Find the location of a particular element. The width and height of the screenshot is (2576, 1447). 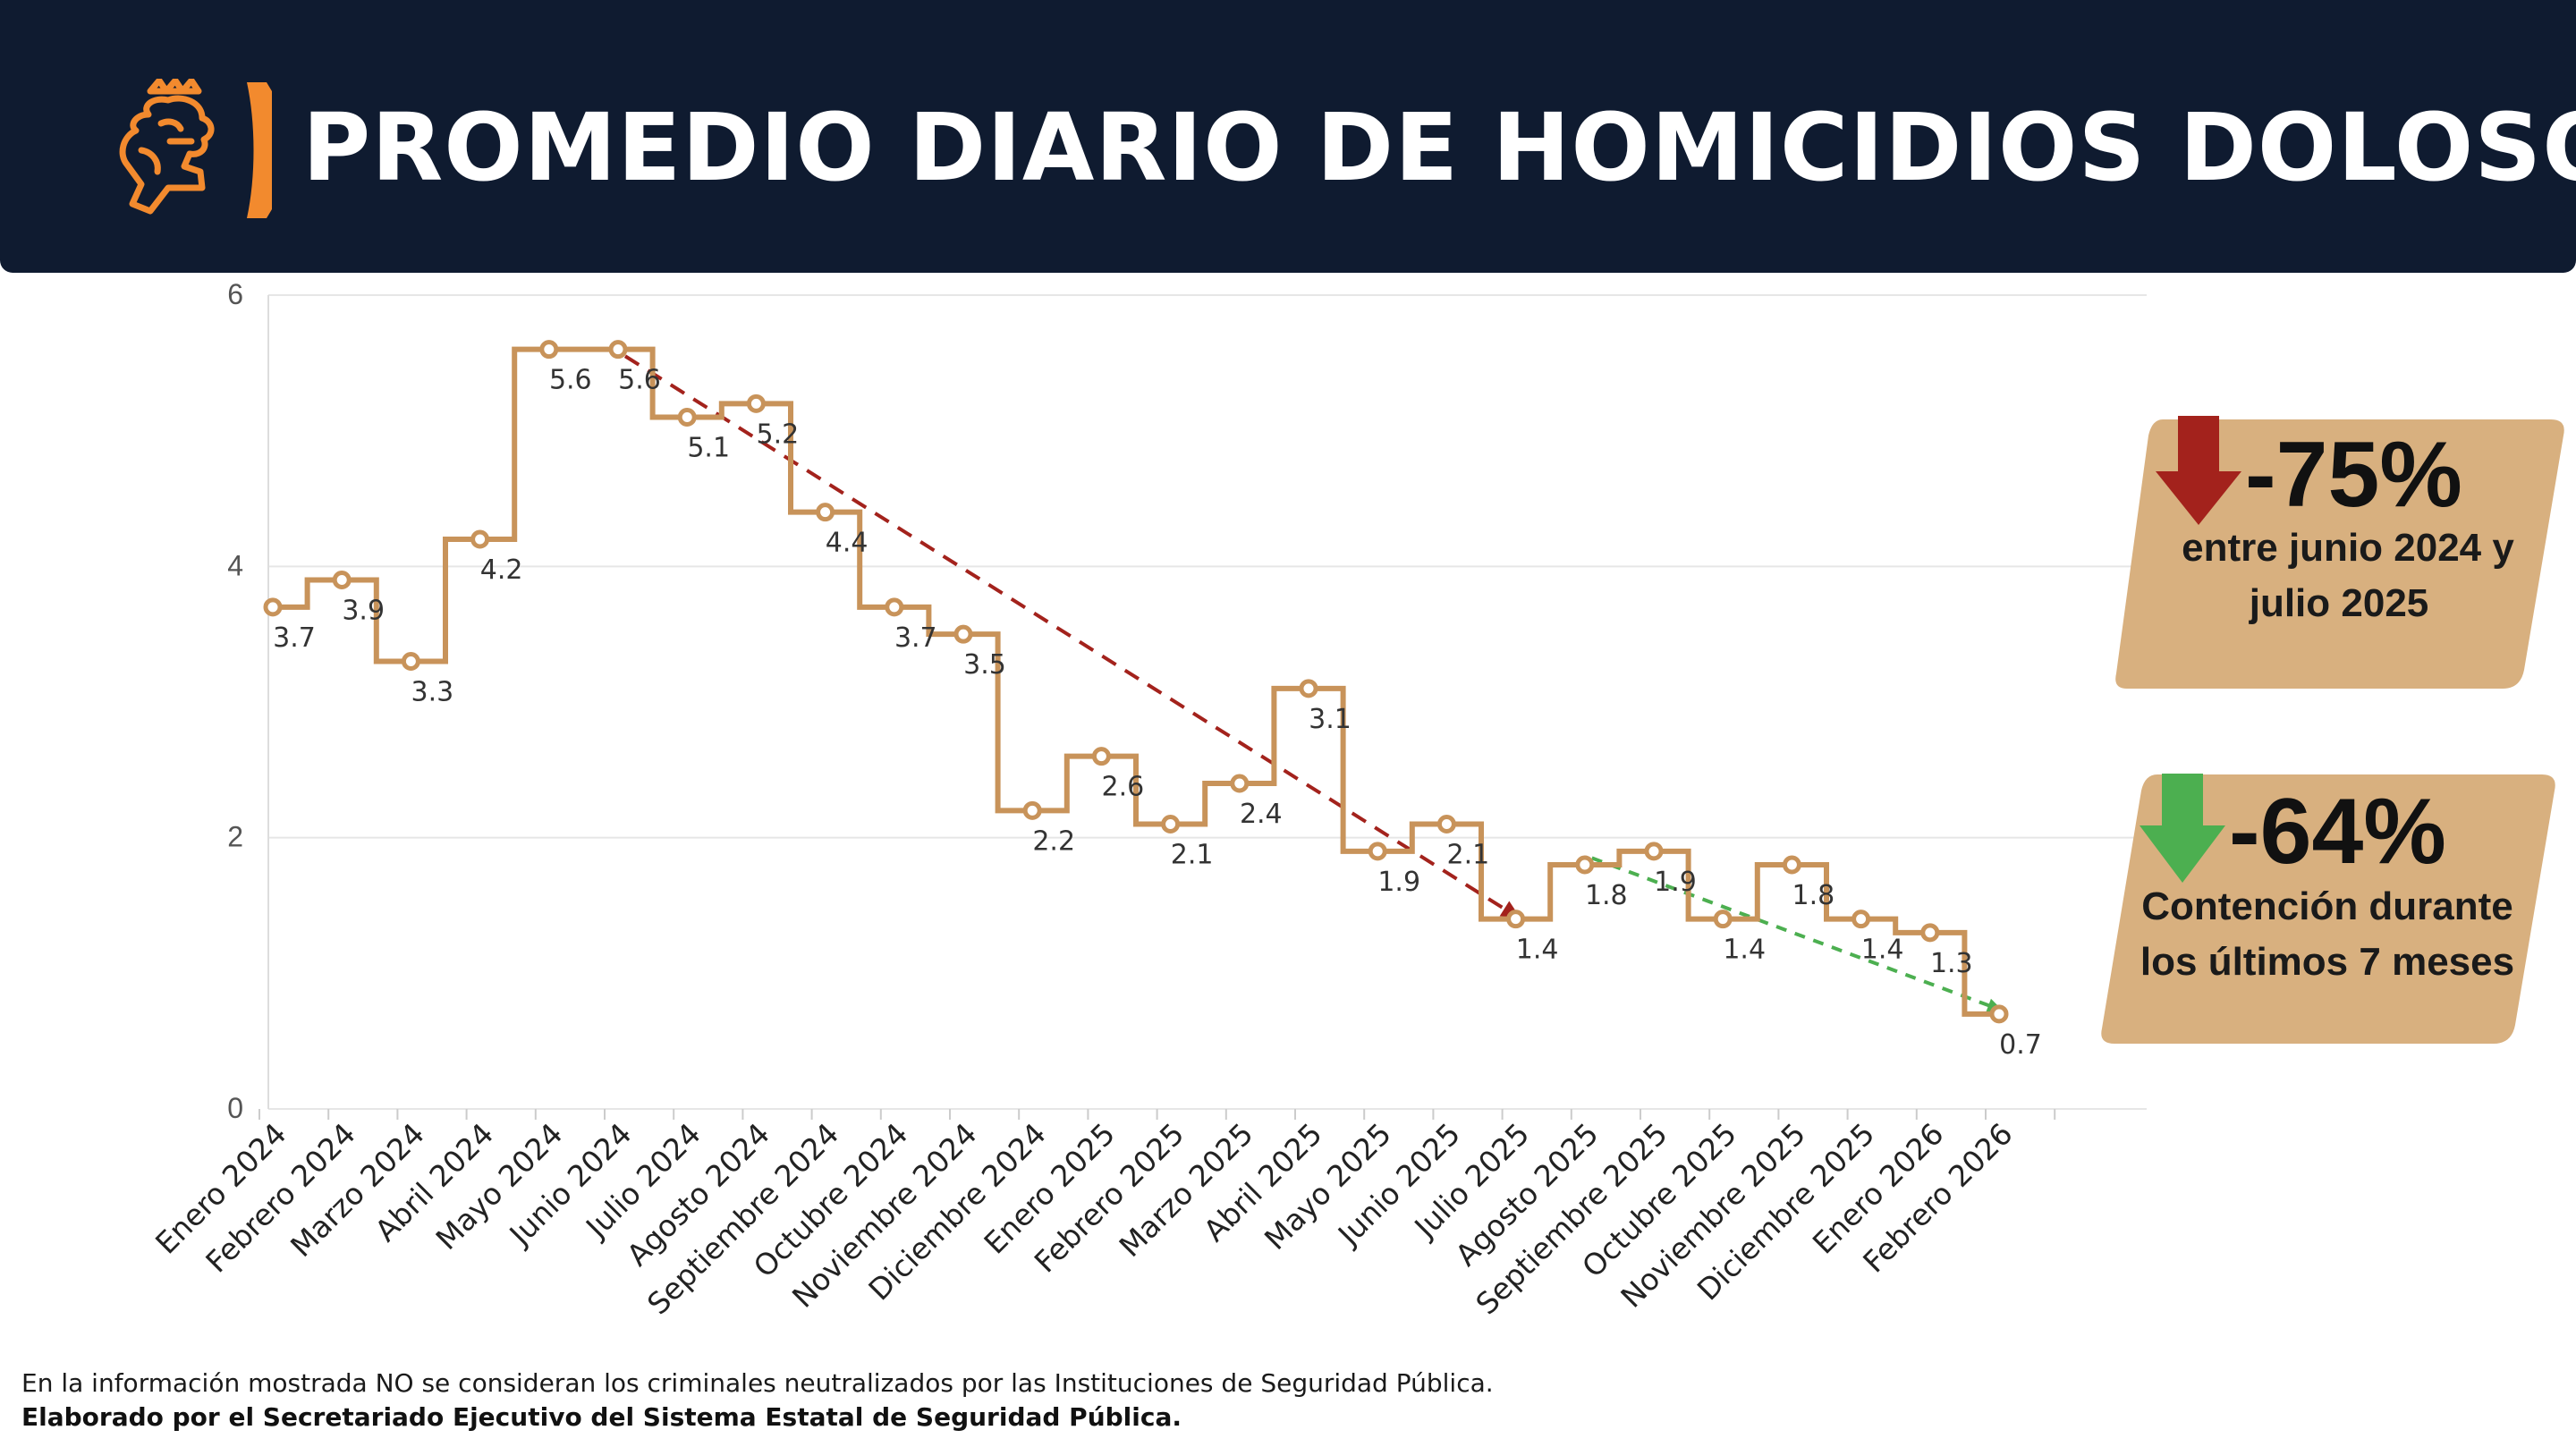

arrow-down-green-icon is located at coordinates (2182, 828).